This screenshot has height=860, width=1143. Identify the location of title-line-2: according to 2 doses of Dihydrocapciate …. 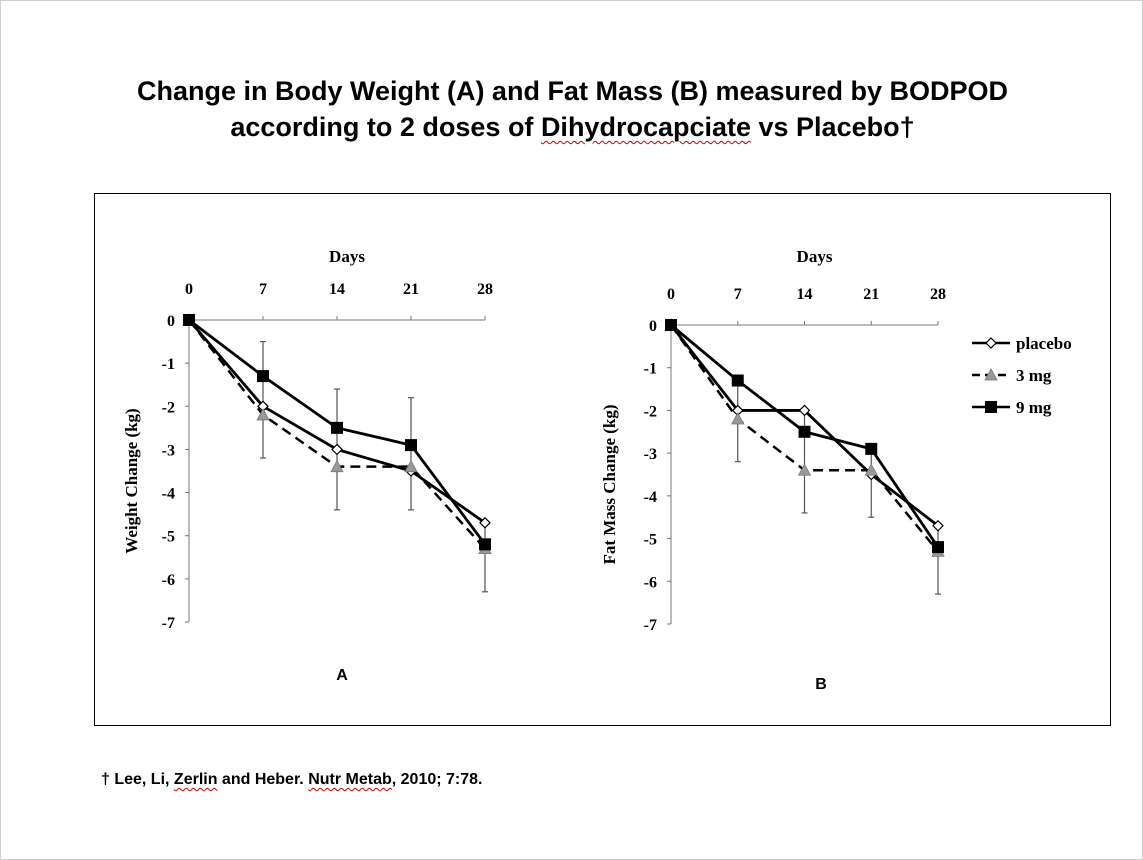
(572, 127).